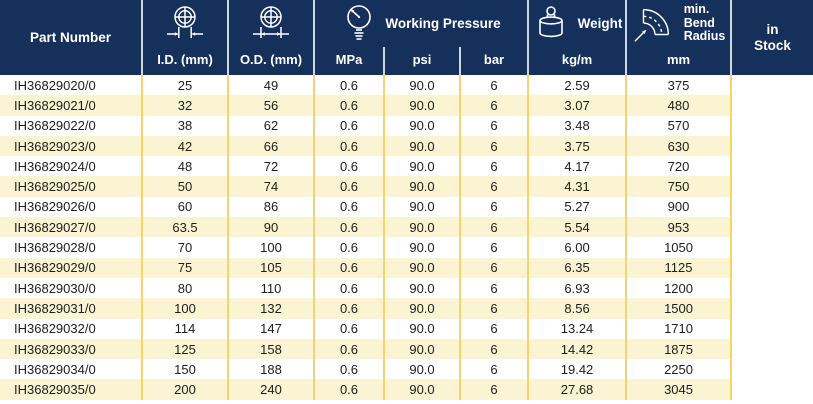 This screenshot has width=813, height=404. Describe the element at coordinates (271, 23) in the screenshot. I see `column-header-od-icon-cell` at that location.